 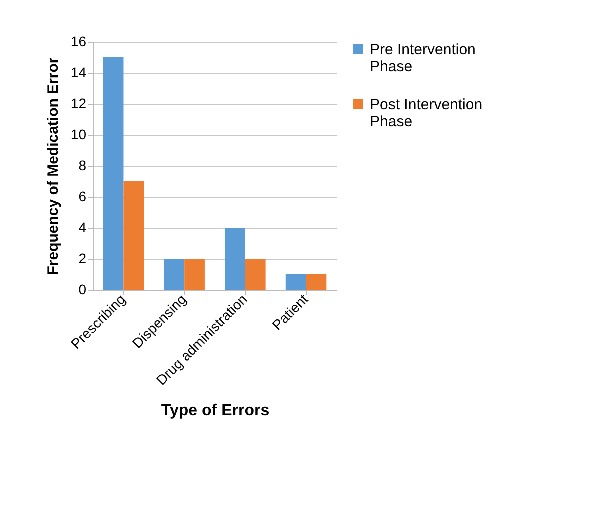 What do you see at coordinates (426, 113) in the screenshot?
I see `legend-label: Post Intervention Phase` at bounding box center [426, 113].